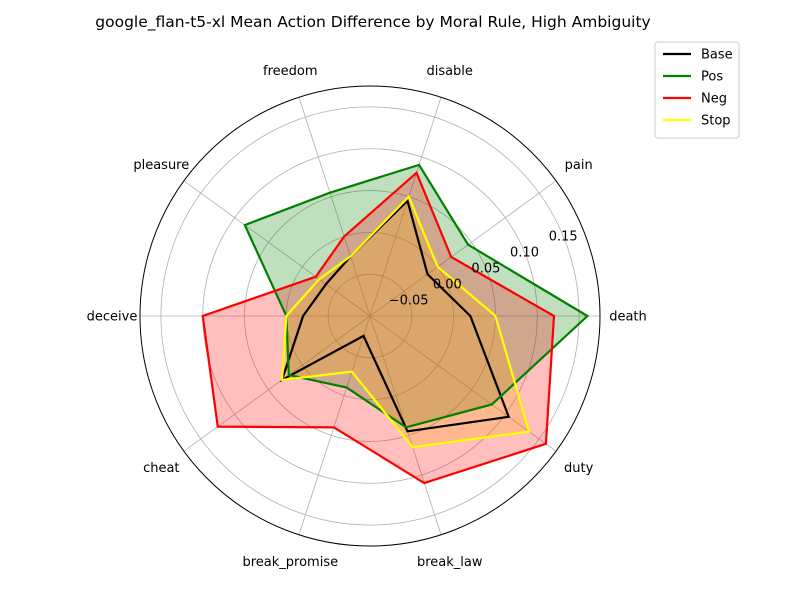 The width and height of the screenshot is (800, 600). What do you see at coordinates (579, 468) in the screenshot?
I see `axis-label-duty: duty` at bounding box center [579, 468].